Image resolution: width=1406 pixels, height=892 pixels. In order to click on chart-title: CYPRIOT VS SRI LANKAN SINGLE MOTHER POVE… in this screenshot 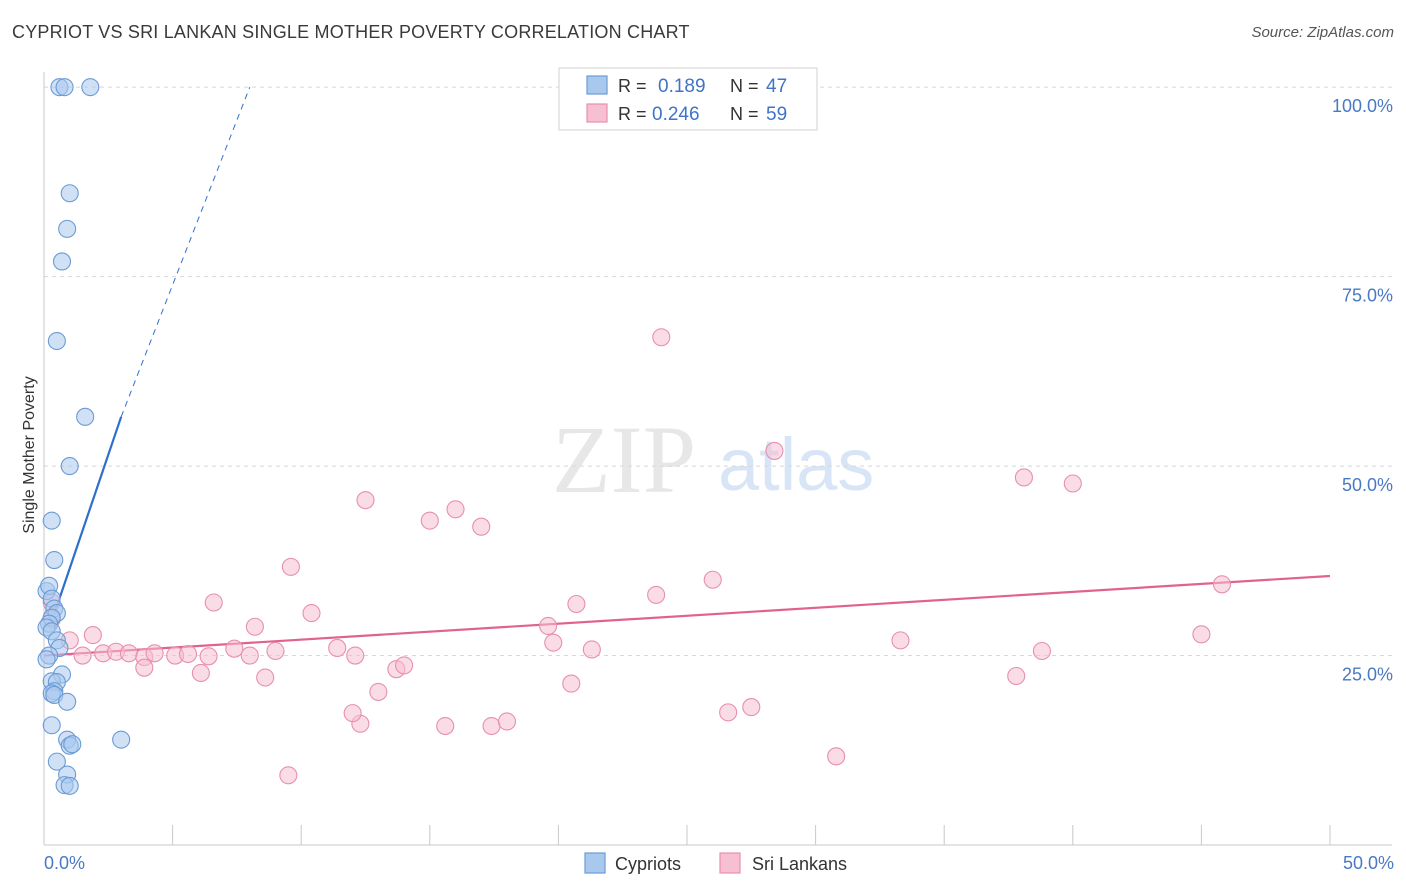, I will do `click(351, 32)`.